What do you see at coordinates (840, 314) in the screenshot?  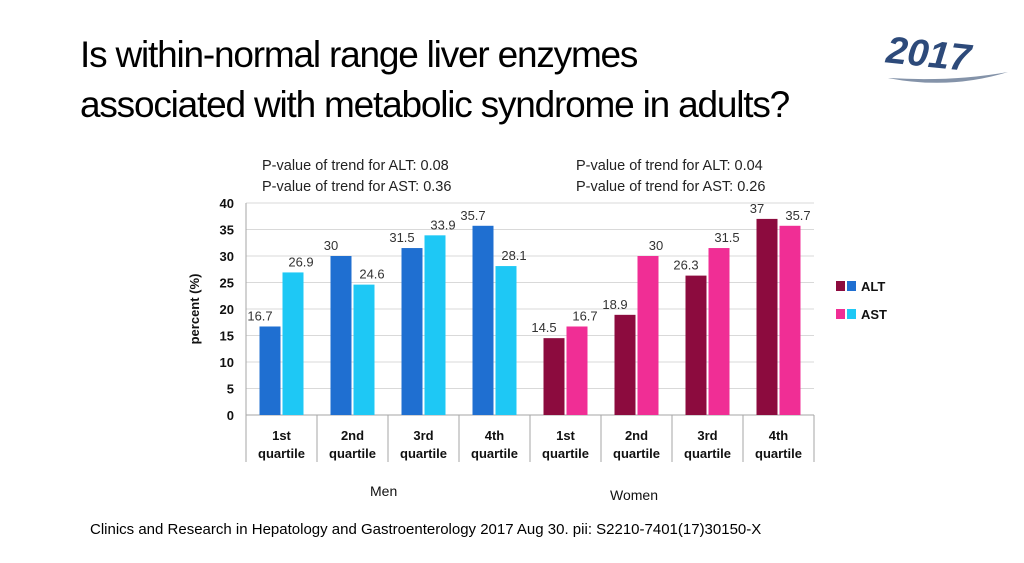 I see `legend-swatch-women-ast` at bounding box center [840, 314].